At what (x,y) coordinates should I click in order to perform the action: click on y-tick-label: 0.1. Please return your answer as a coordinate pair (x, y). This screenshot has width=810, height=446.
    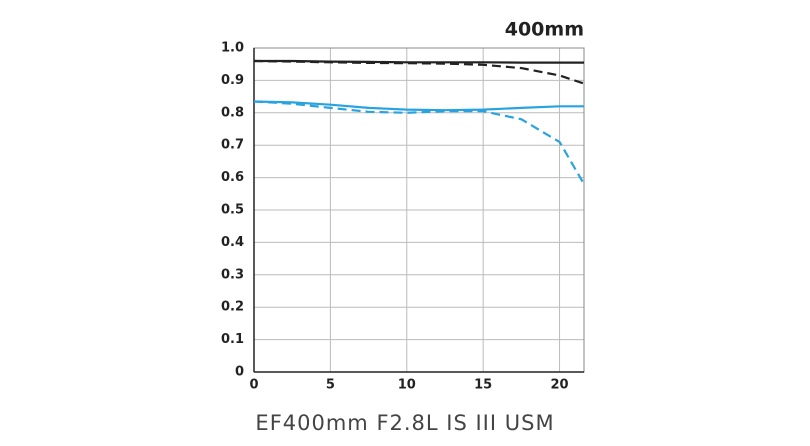
    Looking at the image, I should click on (232, 339).